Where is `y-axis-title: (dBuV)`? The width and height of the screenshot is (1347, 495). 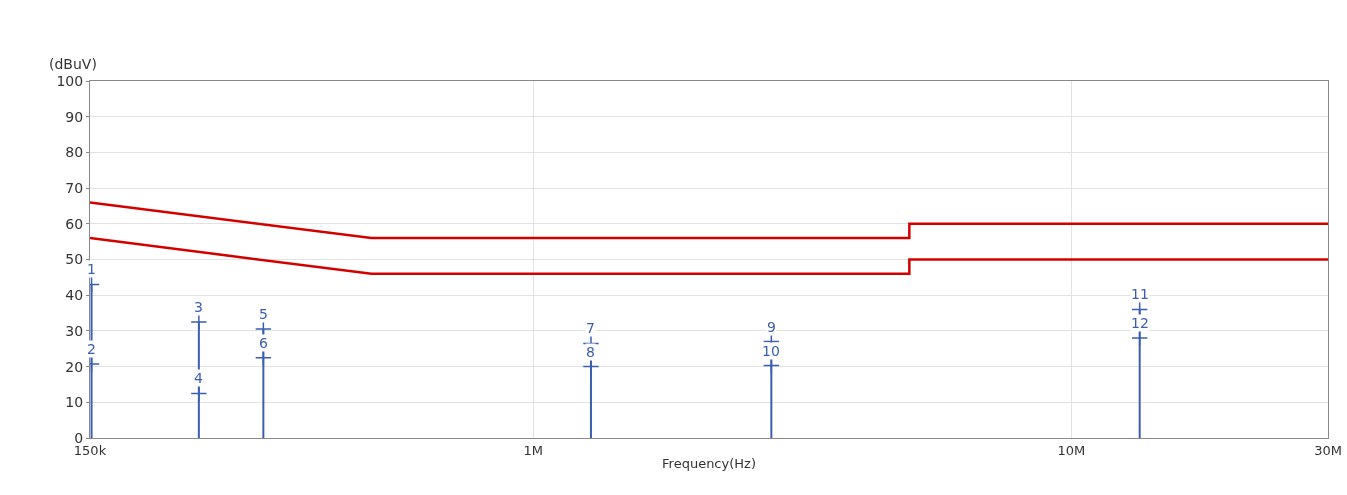 y-axis-title: (dBuV) is located at coordinates (73, 64).